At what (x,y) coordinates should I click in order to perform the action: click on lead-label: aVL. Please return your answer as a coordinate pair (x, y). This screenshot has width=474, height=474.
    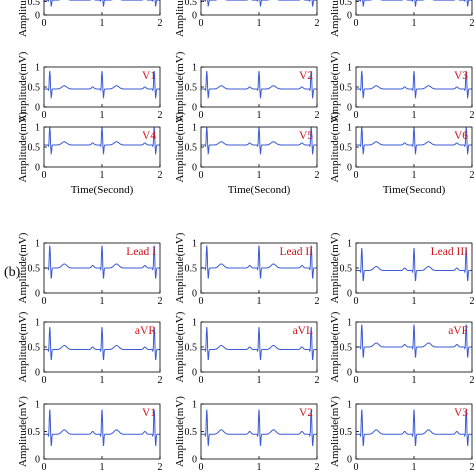
    Looking at the image, I should click on (303, 331).